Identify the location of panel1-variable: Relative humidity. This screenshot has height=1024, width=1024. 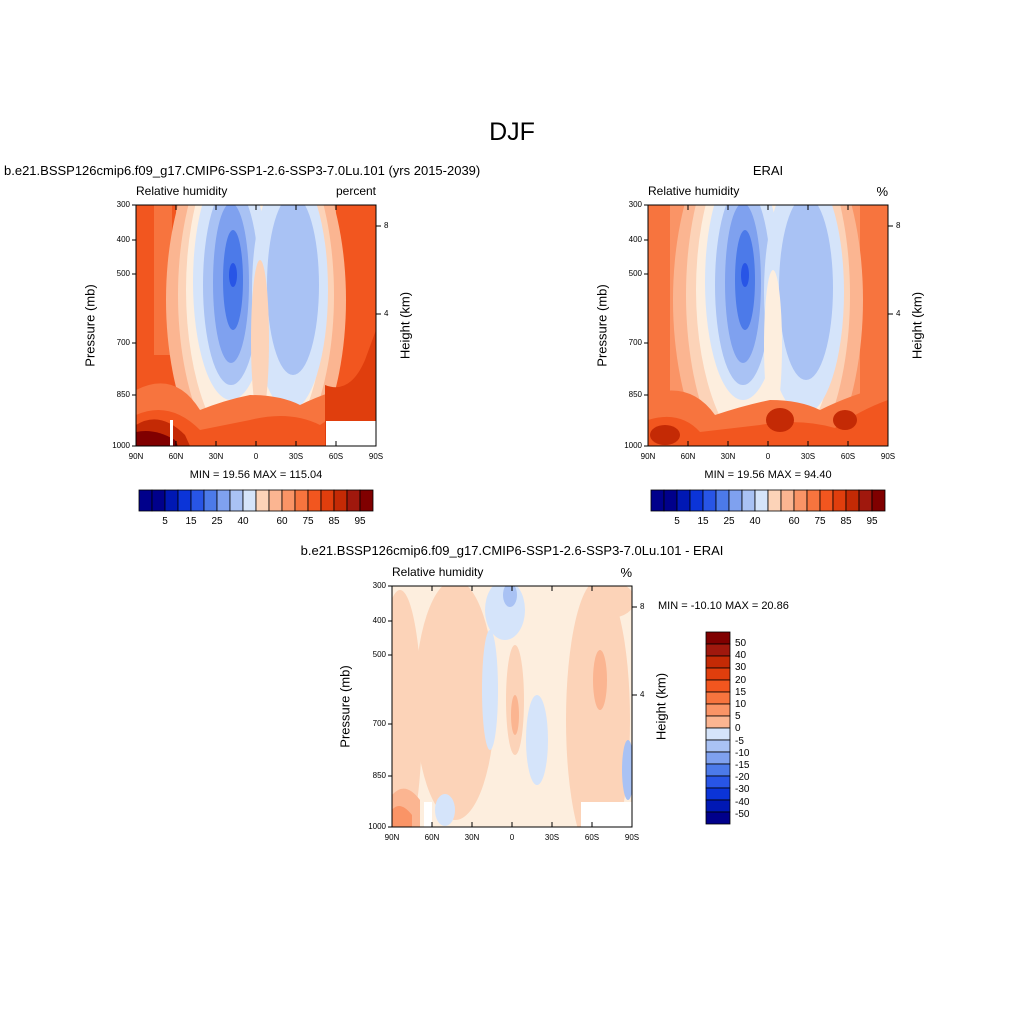
(182, 191).